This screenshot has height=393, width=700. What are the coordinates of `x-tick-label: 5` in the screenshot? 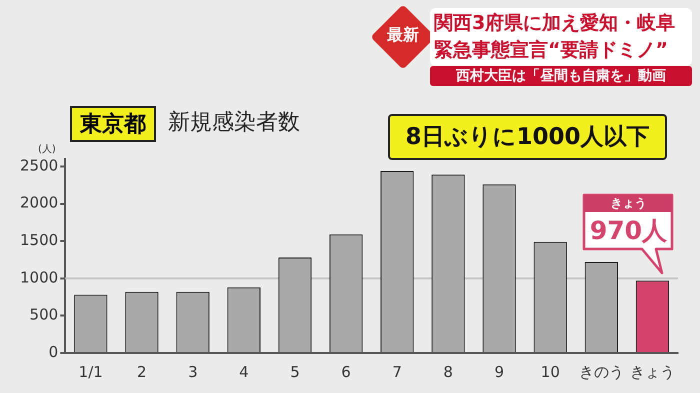 It's located at (295, 371).